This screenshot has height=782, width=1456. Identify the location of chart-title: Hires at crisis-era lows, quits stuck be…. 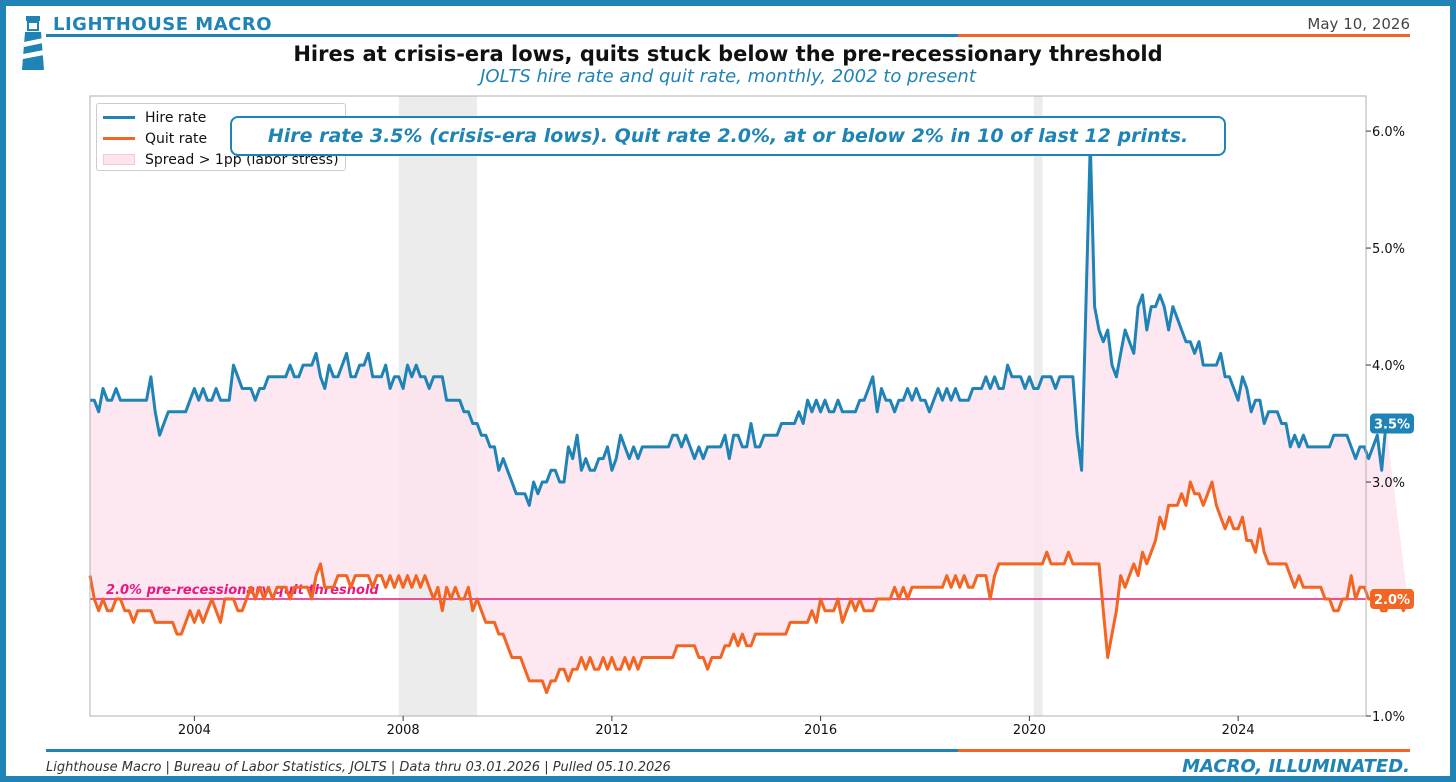
(728, 54).